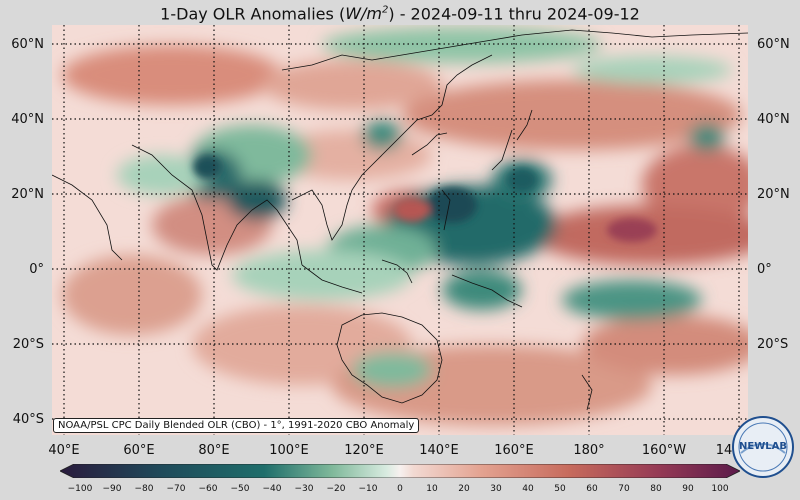 The image size is (800, 500). What do you see at coordinates (139, 450) in the screenshot?
I see `lon-label: 60°E` at bounding box center [139, 450].